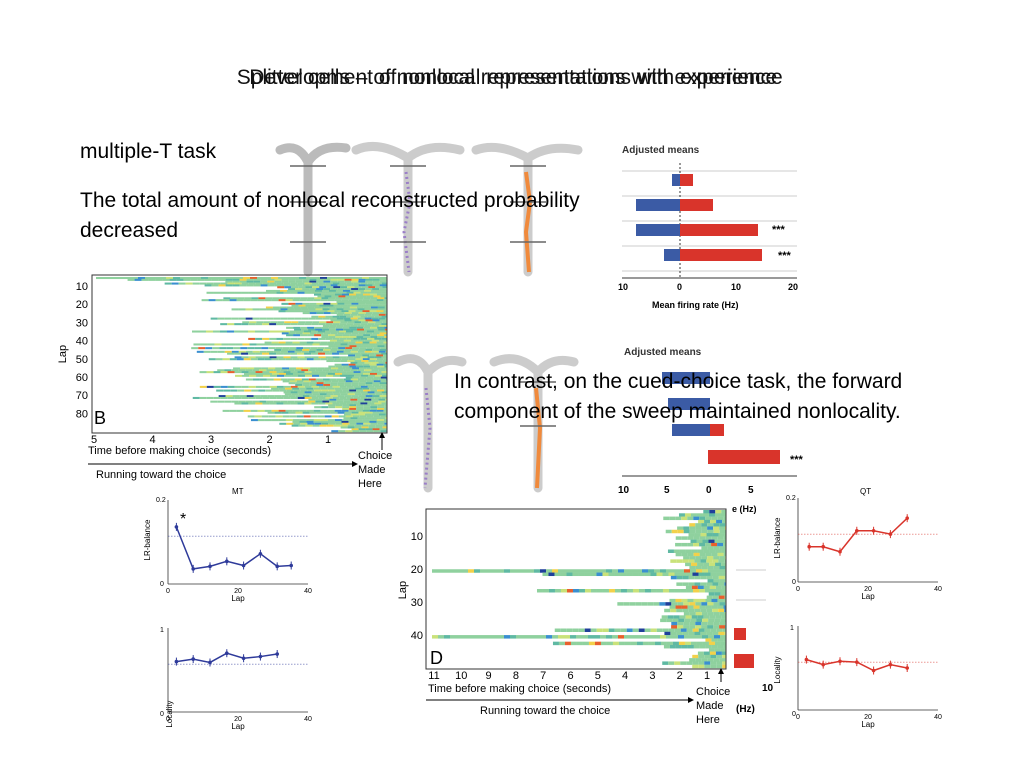  I want to click on figd-x-tick: 7, so click(543, 676).